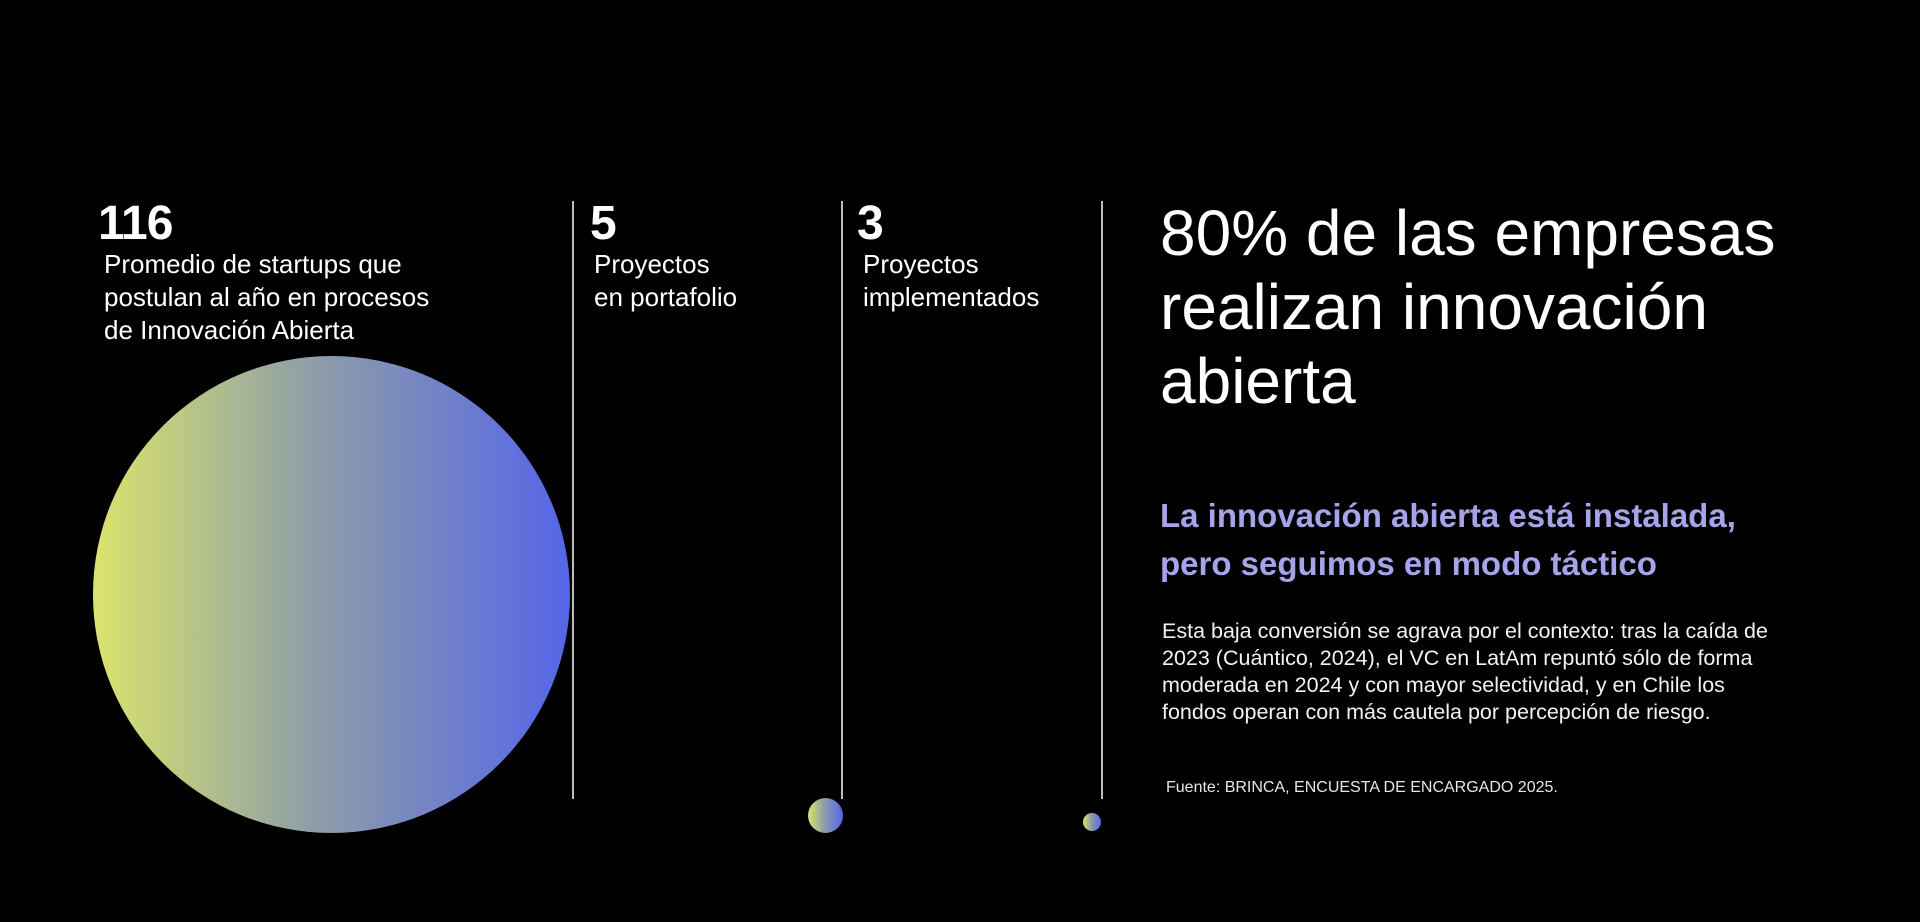 This screenshot has width=1920, height=922. What do you see at coordinates (229, 330) in the screenshot?
I see `stat-label-line: de Innovación Abierta` at bounding box center [229, 330].